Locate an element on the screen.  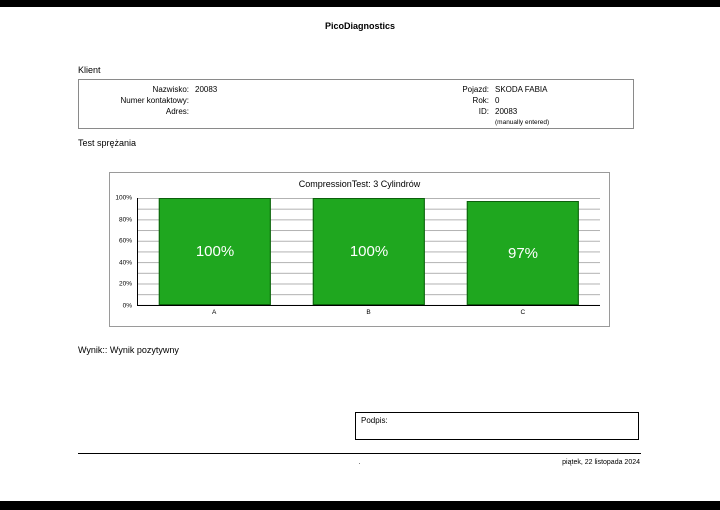
y-tick: 60% is located at coordinates (125, 241).